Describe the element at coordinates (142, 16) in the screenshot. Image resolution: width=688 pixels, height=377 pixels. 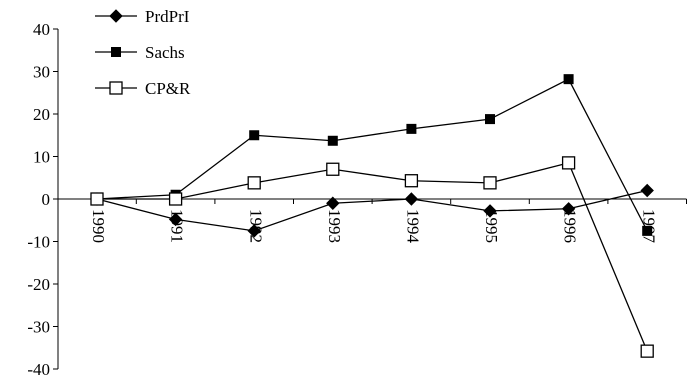
I see `legend-item-prdpri: PrdPrI` at that location.